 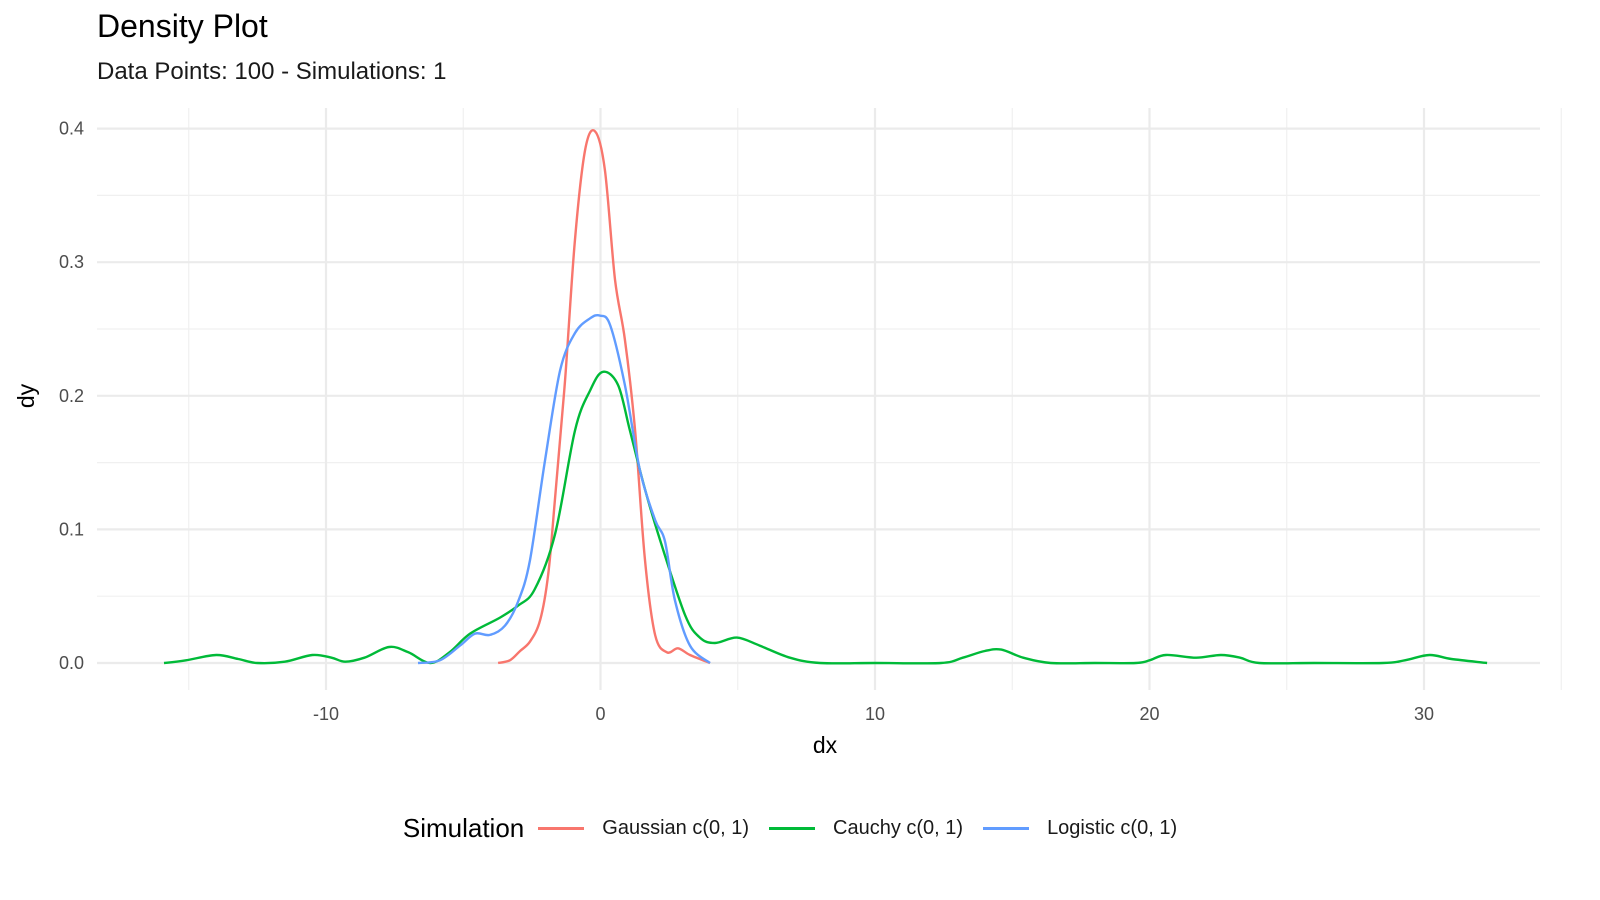 I want to click on legend-label-cauchy: Cauchy c(0, 1), so click(x=898, y=827).